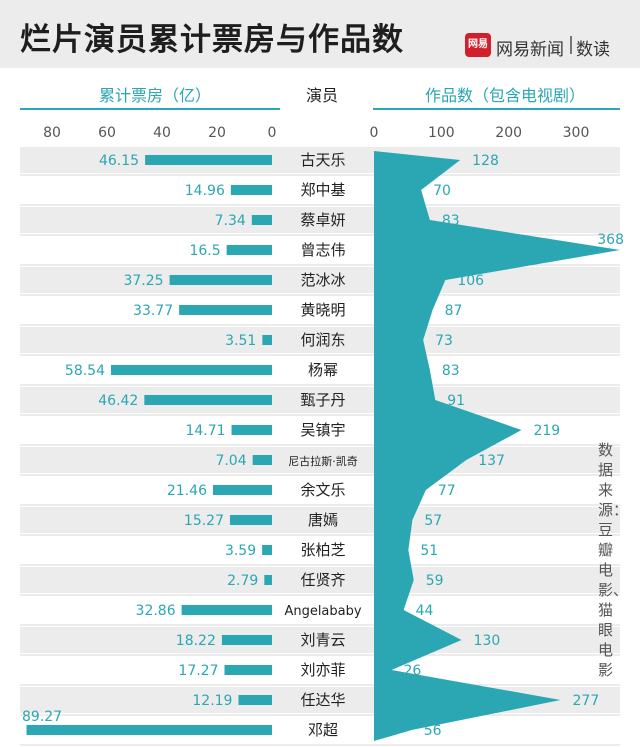  Describe the element at coordinates (205, 191) in the screenshot. I see `box-office-value-label: 14.96` at that location.